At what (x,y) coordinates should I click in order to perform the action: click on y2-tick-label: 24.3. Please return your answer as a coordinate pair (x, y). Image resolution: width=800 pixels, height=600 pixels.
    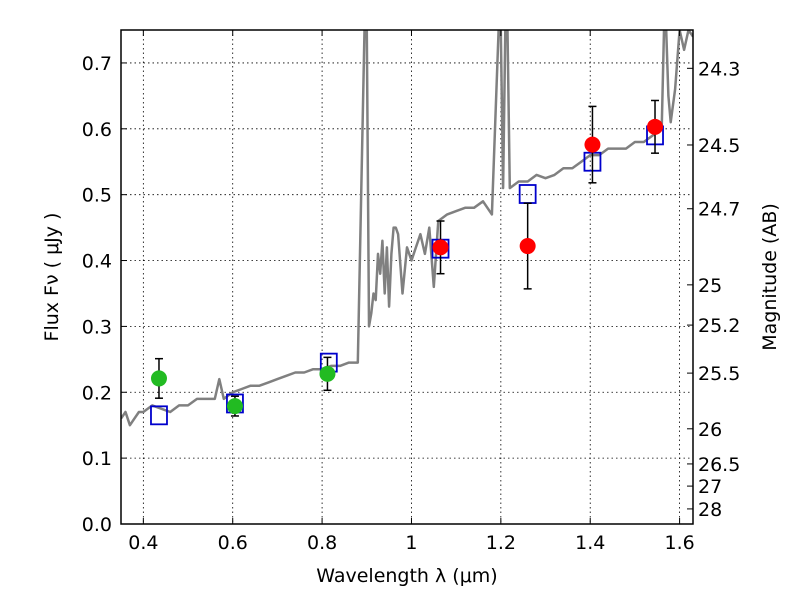
    Looking at the image, I should click on (719, 69).